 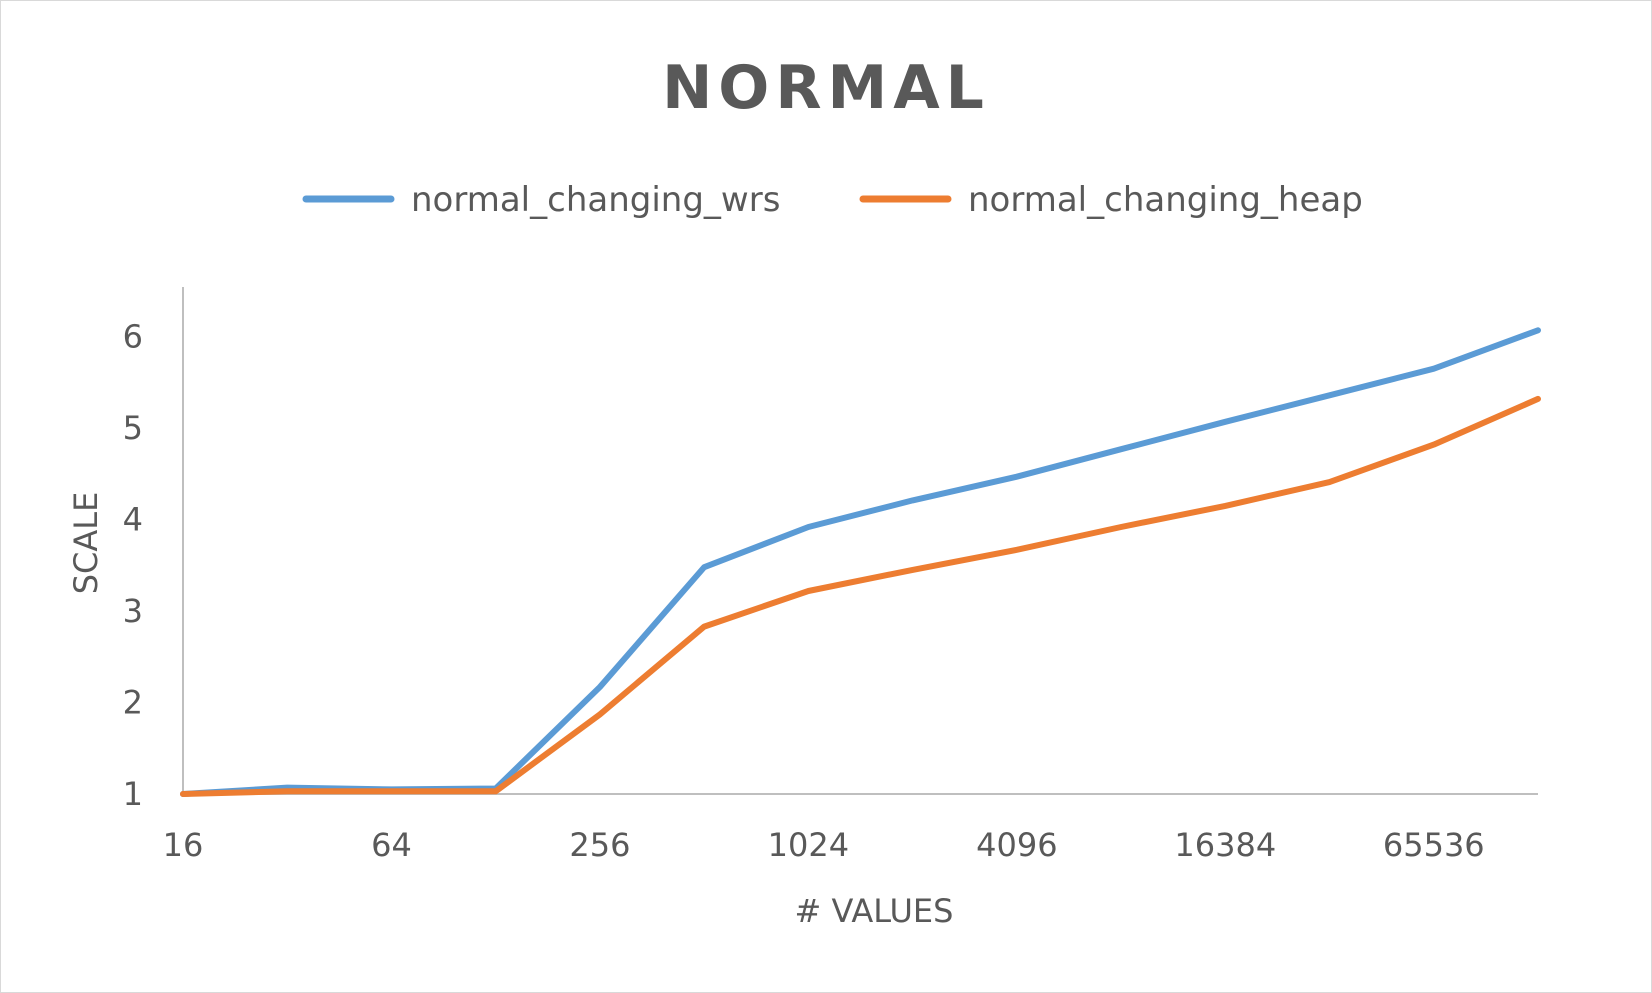 What do you see at coordinates (183, 845) in the screenshot?
I see `x-tick-label: 16` at bounding box center [183, 845].